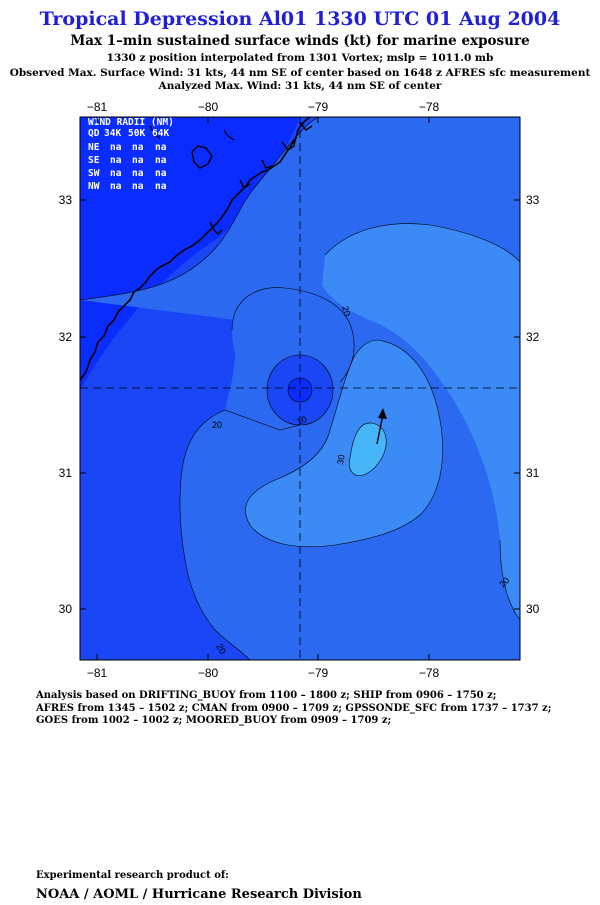  I want to click on contour-band-20-30-ne, so click(421, 421).